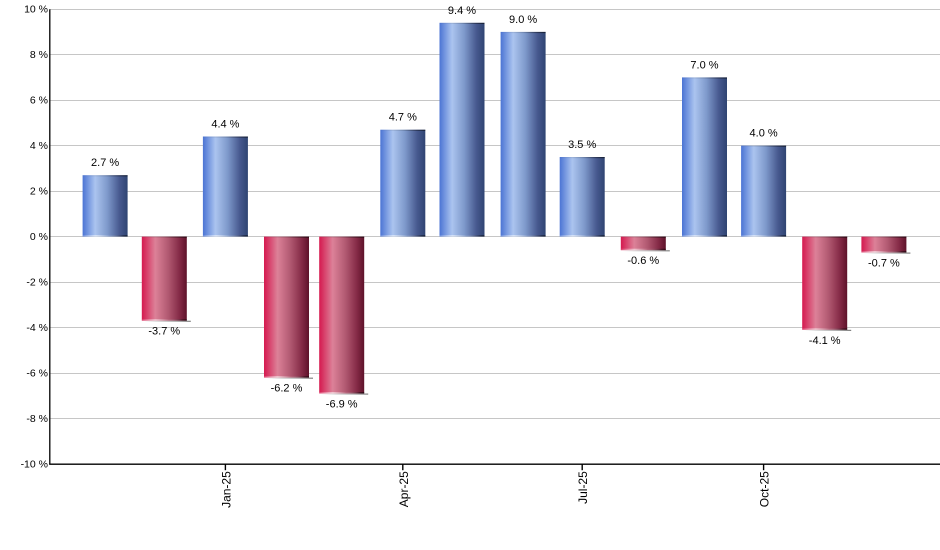  I want to click on svg-text: 4.7 %, so click(403, 118).